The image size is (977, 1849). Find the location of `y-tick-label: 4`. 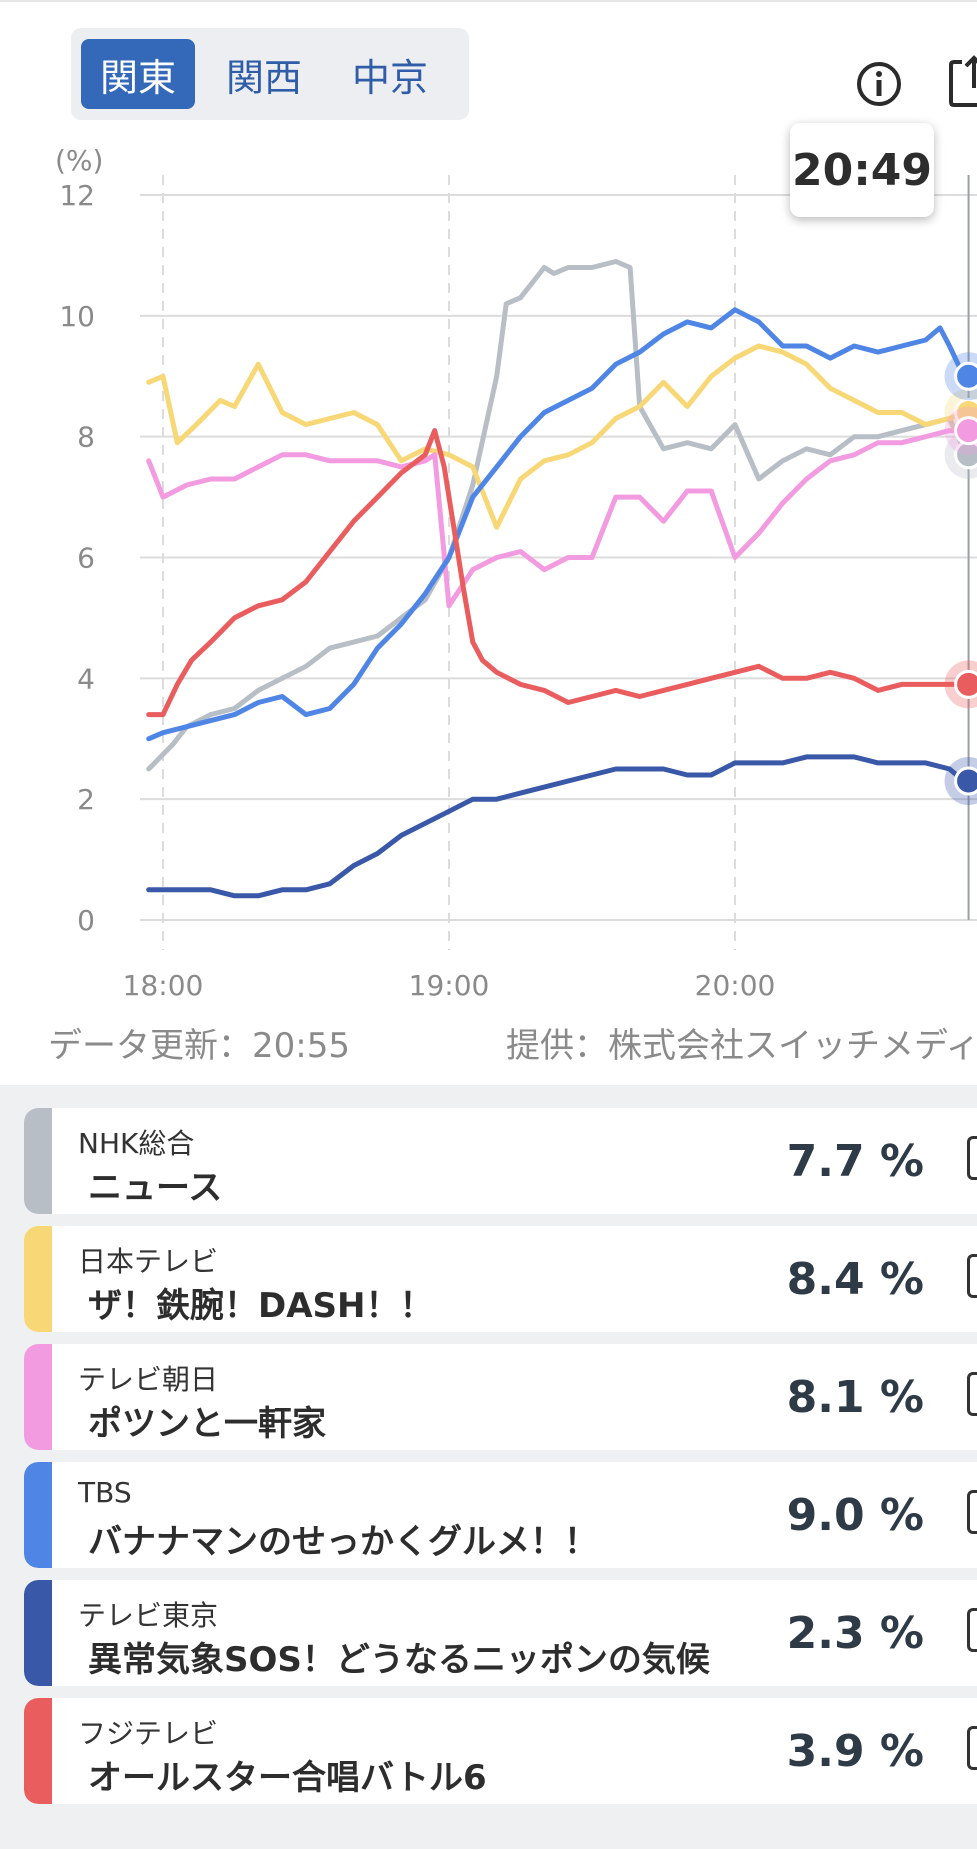

y-tick-label: 4 is located at coordinates (86, 678).